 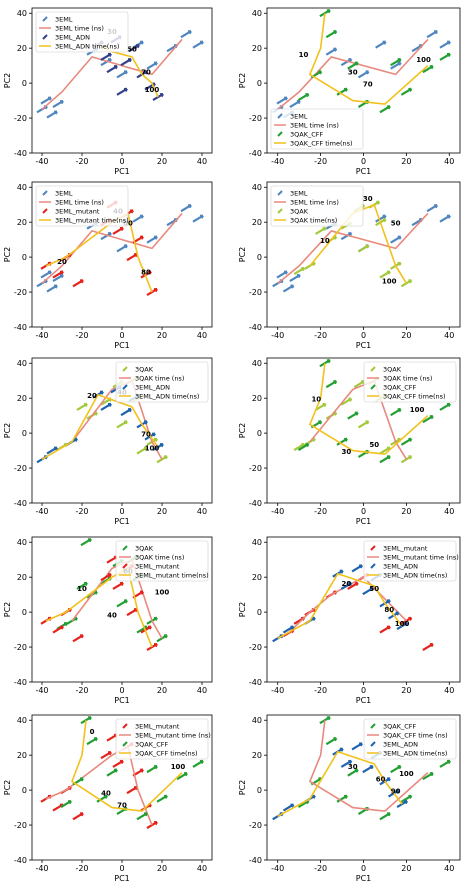 I want to click on time-annotation: 50, so click(x=132, y=50).